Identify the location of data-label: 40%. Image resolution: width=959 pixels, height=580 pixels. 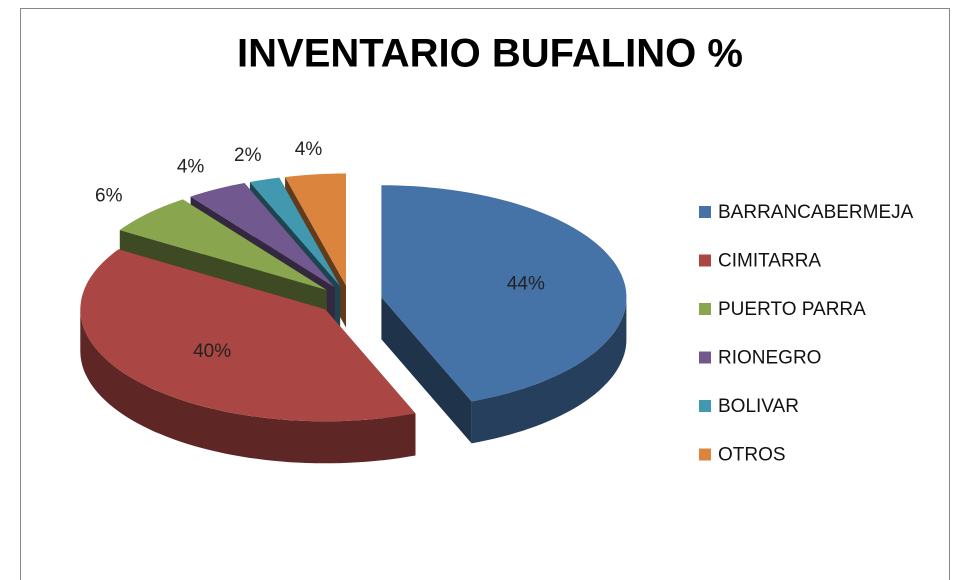
(212, 351).